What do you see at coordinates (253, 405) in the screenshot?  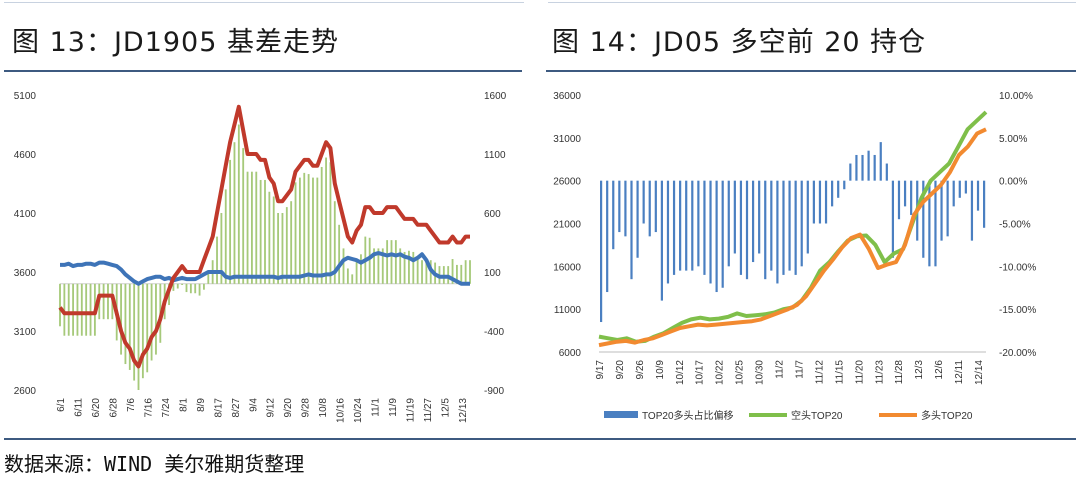 I see `x-axis-tick: 9/4` at bounding box center [253, 405].